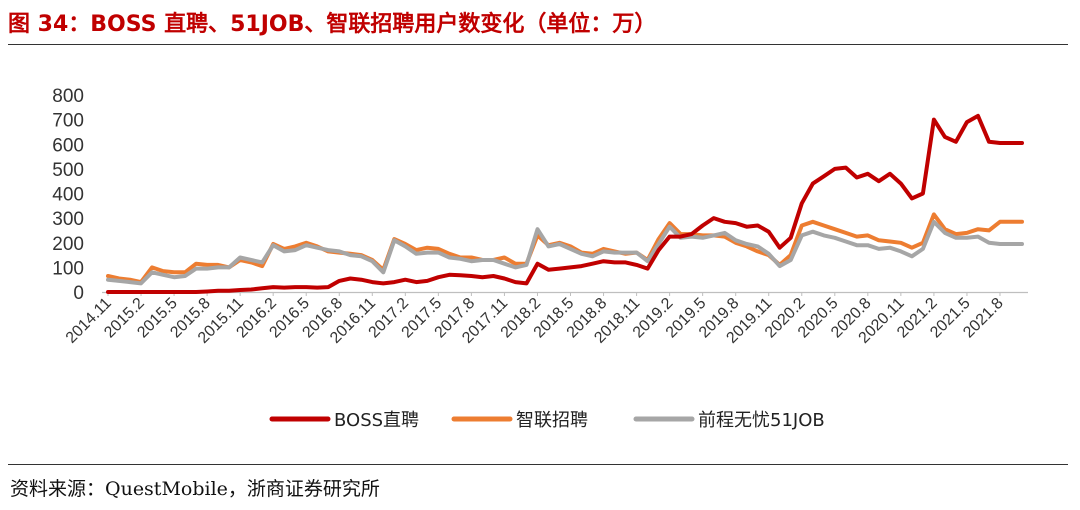 The width and height of the screenshot is (1080, 510). Describe the element at coordinates (68, 145) in the screenshot. I see `y-tick-label: 600` at that location.